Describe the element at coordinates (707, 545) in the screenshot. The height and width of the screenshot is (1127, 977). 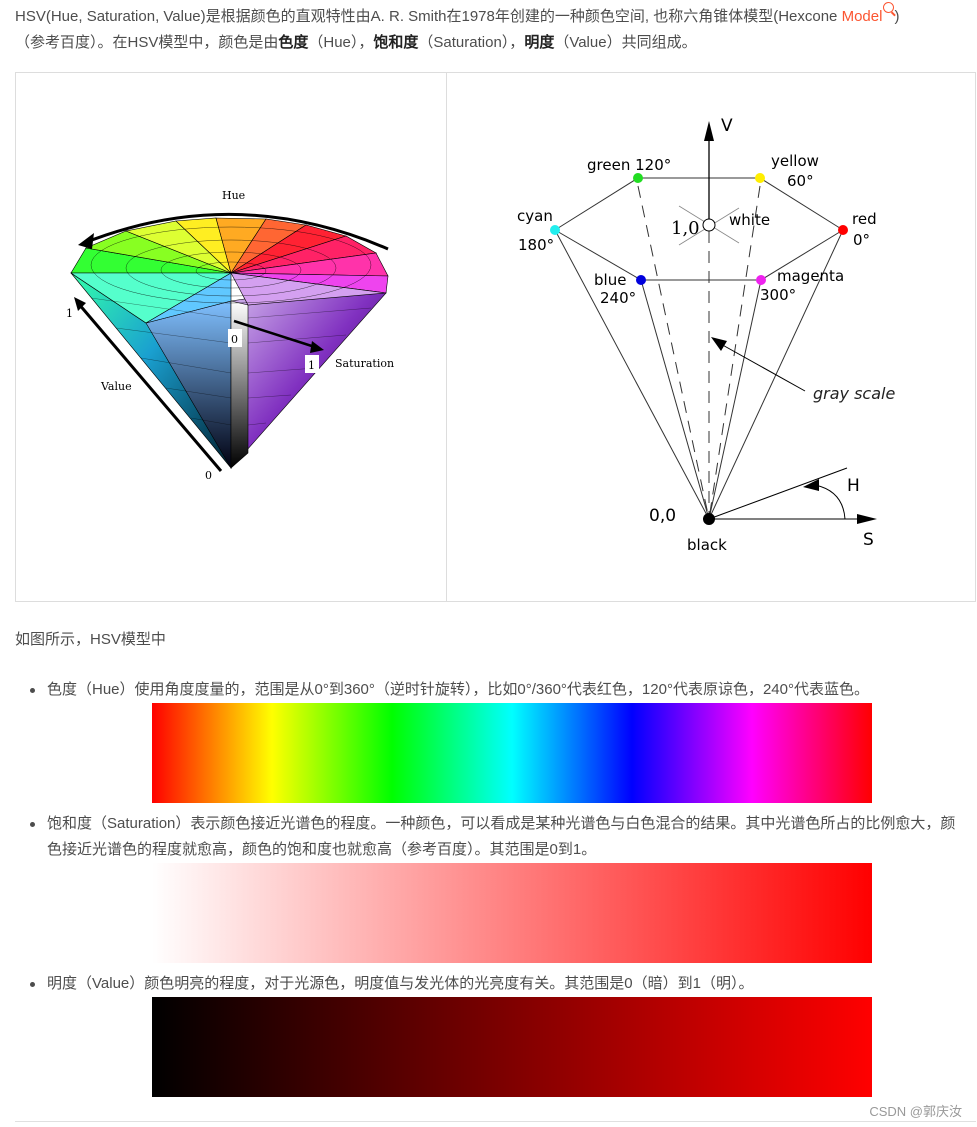
I see `black-label: black` at that location.